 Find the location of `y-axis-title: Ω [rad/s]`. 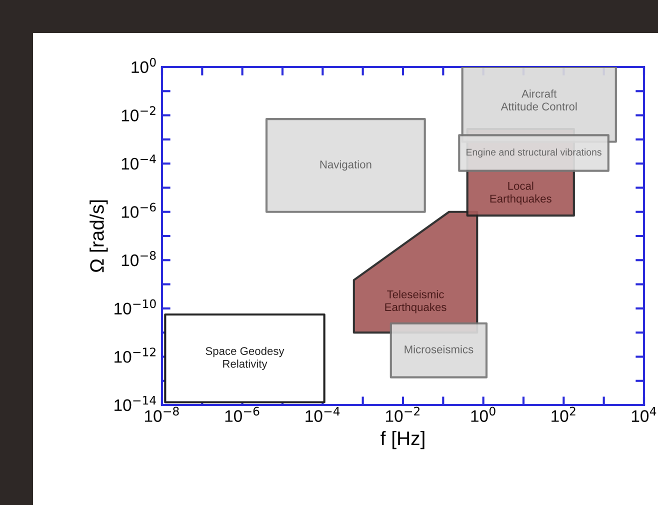

y-axis-title: Ω [rad/s] is located at coordinates (99, 236).